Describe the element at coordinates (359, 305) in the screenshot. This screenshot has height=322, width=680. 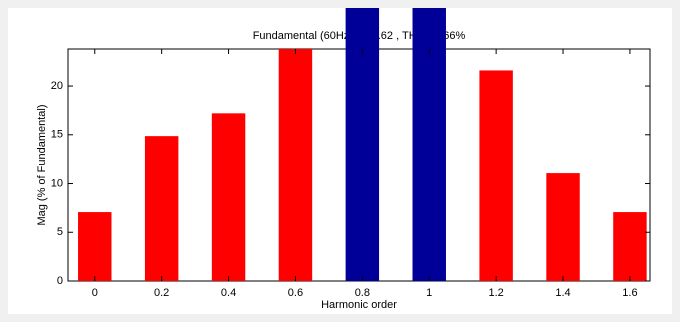
I see `x-axis-label: Harmonic order` at that location.